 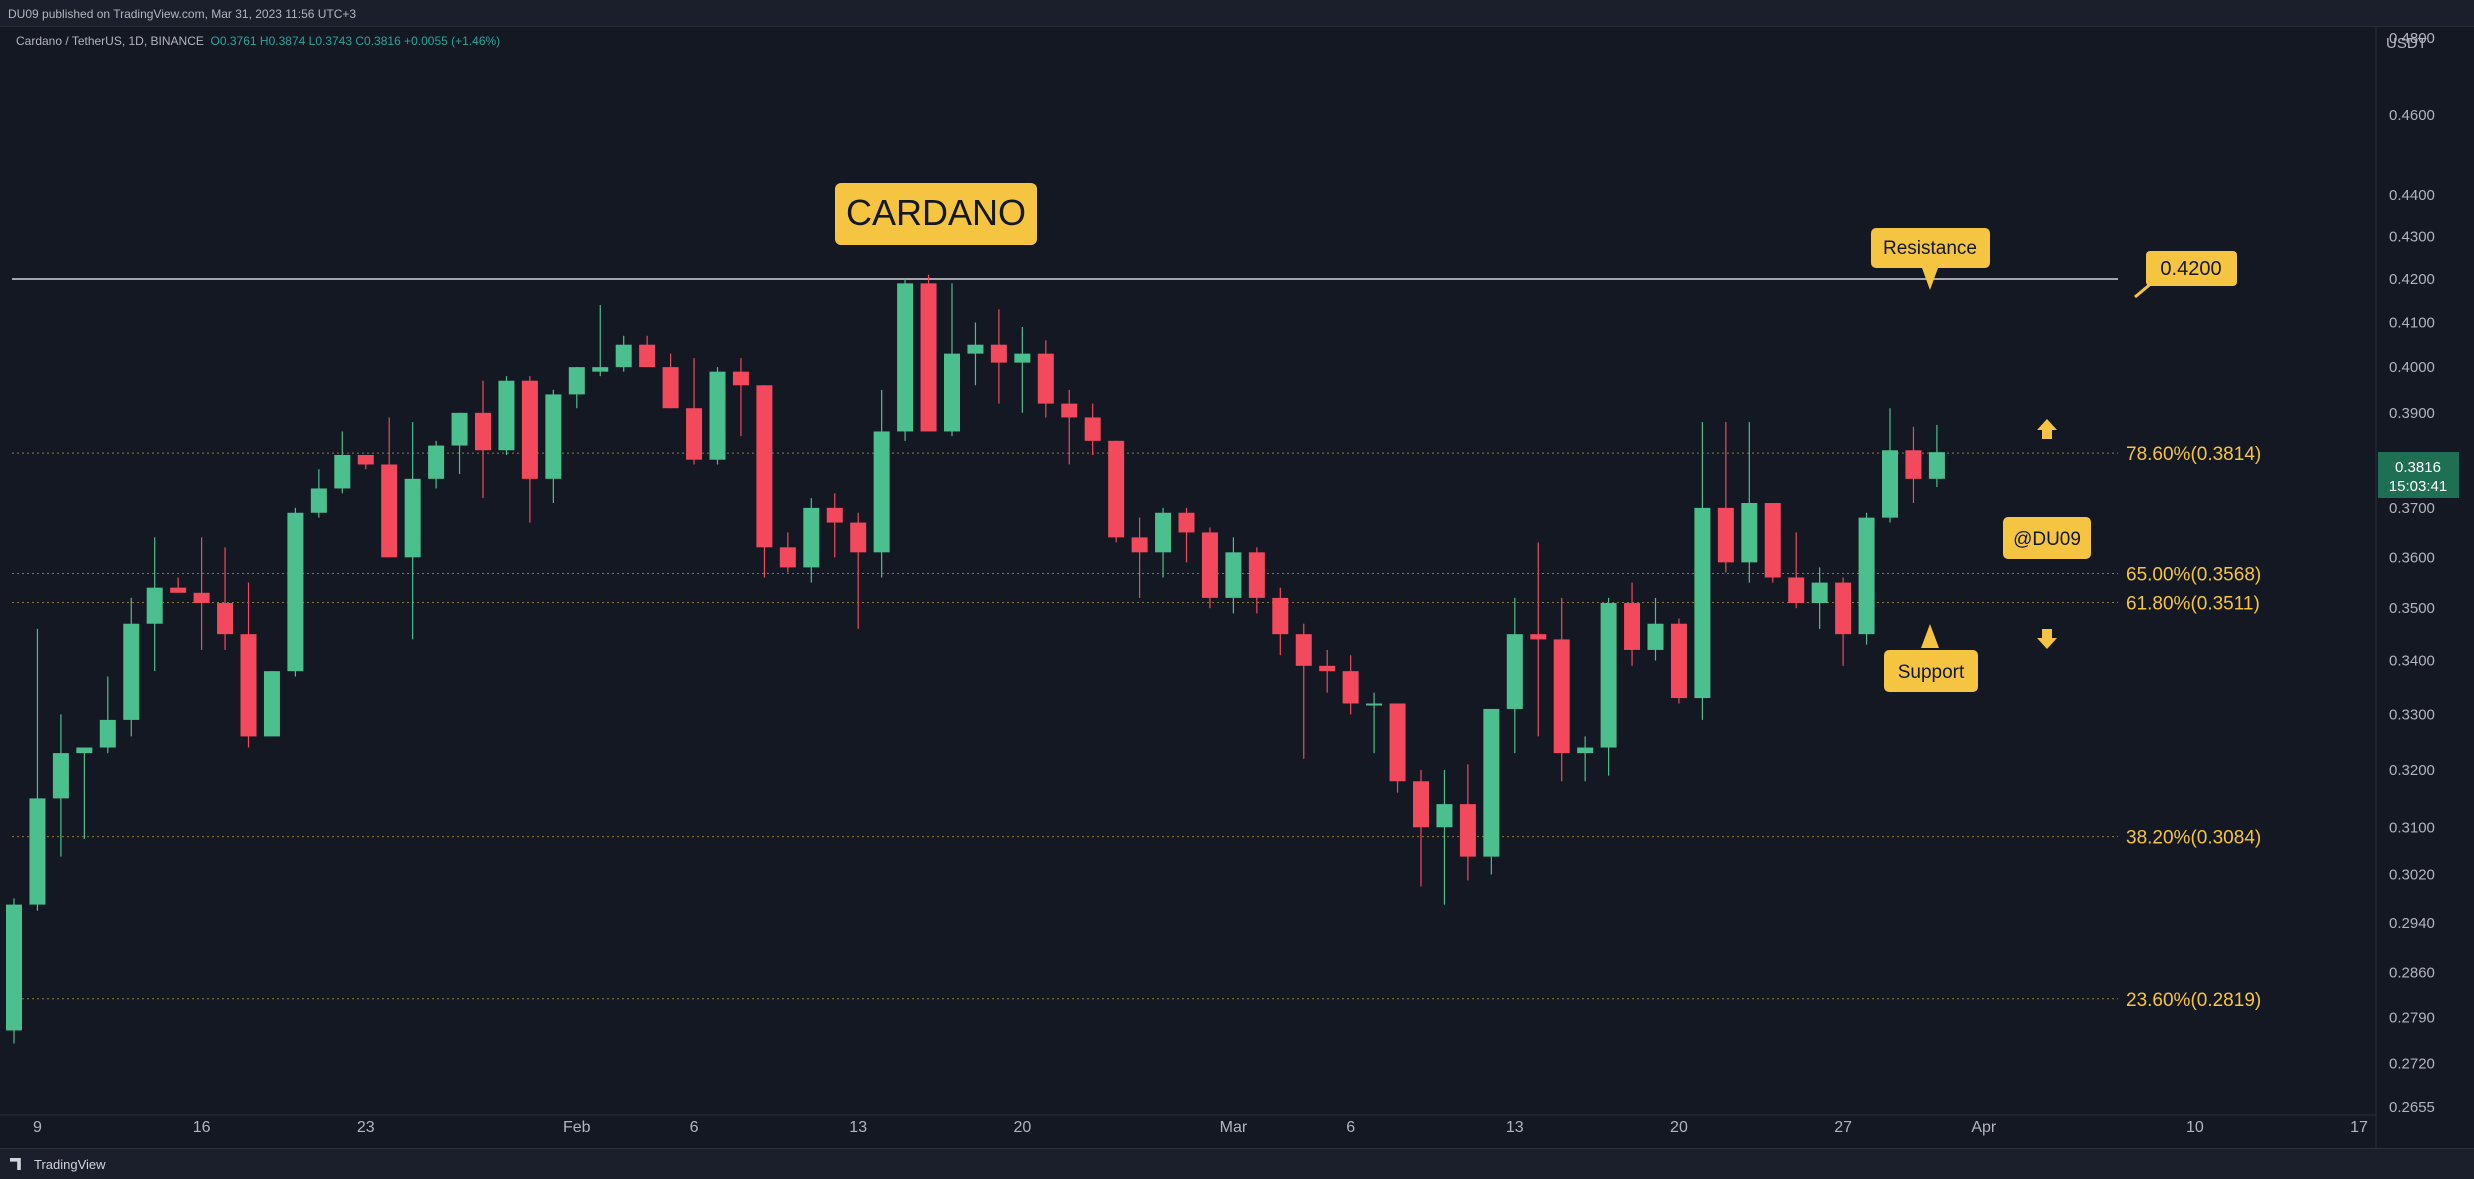 I want to click on fib-label: 38.20%(0.3084), so click(x=2193, y=838).